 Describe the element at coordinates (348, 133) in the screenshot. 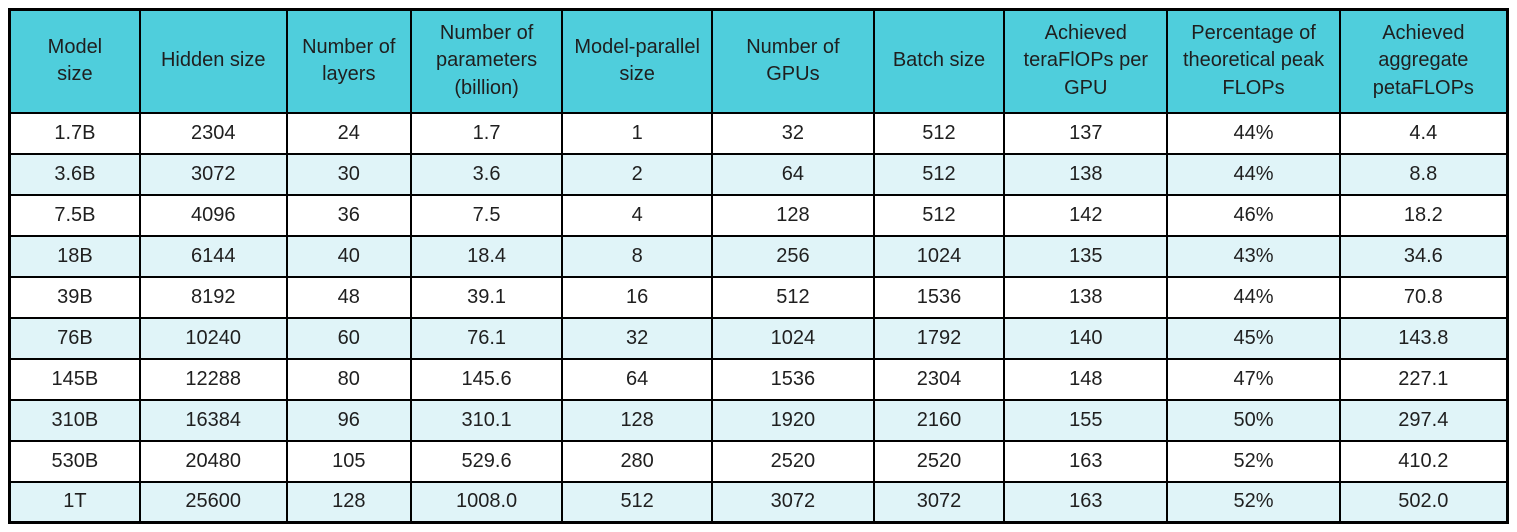

I see `table-cell: 24` at that location.